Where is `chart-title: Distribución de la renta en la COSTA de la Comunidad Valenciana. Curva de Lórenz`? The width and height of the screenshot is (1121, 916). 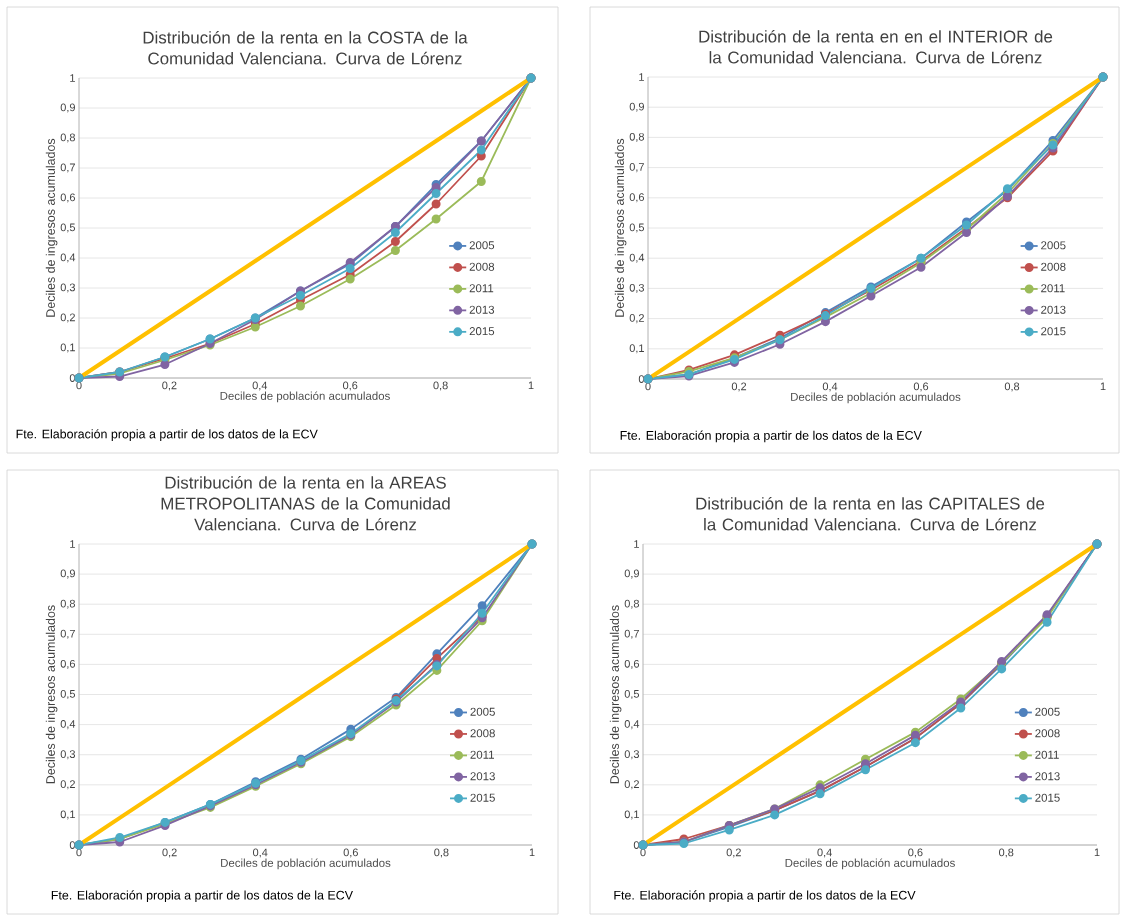 chart-title: Distribución de la renta en la COSTA de la Comunidad Valenciana. Curva de Lórenz is located at coordinates (305, 47).